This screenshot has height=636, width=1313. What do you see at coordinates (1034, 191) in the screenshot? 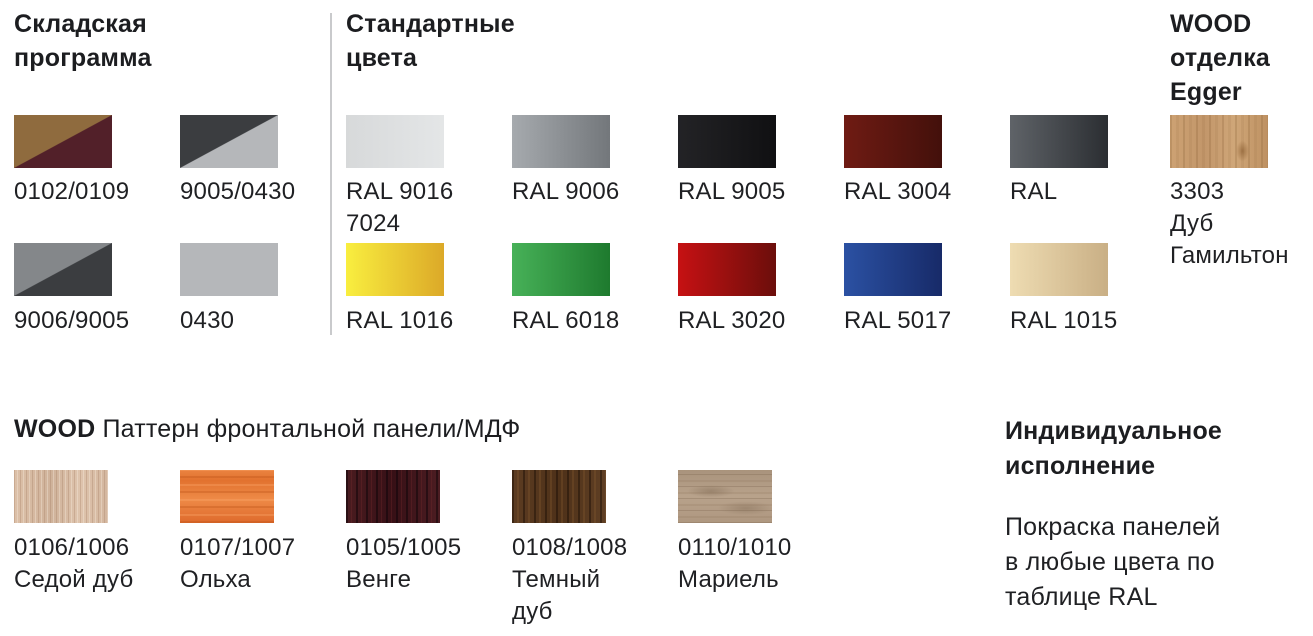
I see `swatch-label-ral: RAL` at bounding box center [1034, 191].